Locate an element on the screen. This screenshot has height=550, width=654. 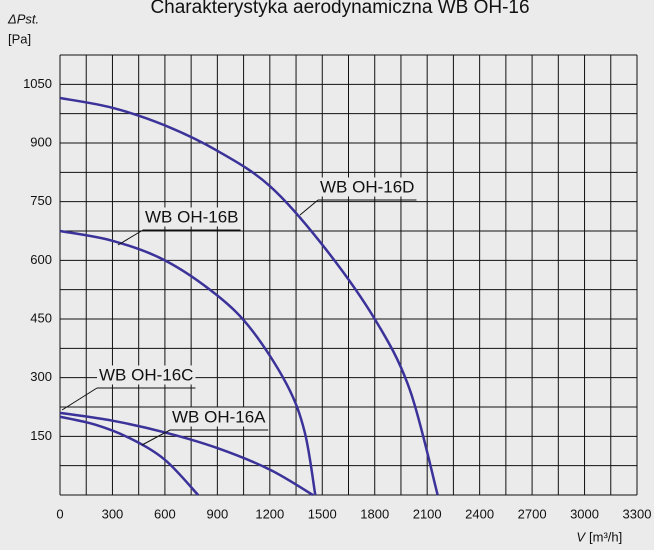
x-tick-label: 2400 is located at coordinates (479, 513).